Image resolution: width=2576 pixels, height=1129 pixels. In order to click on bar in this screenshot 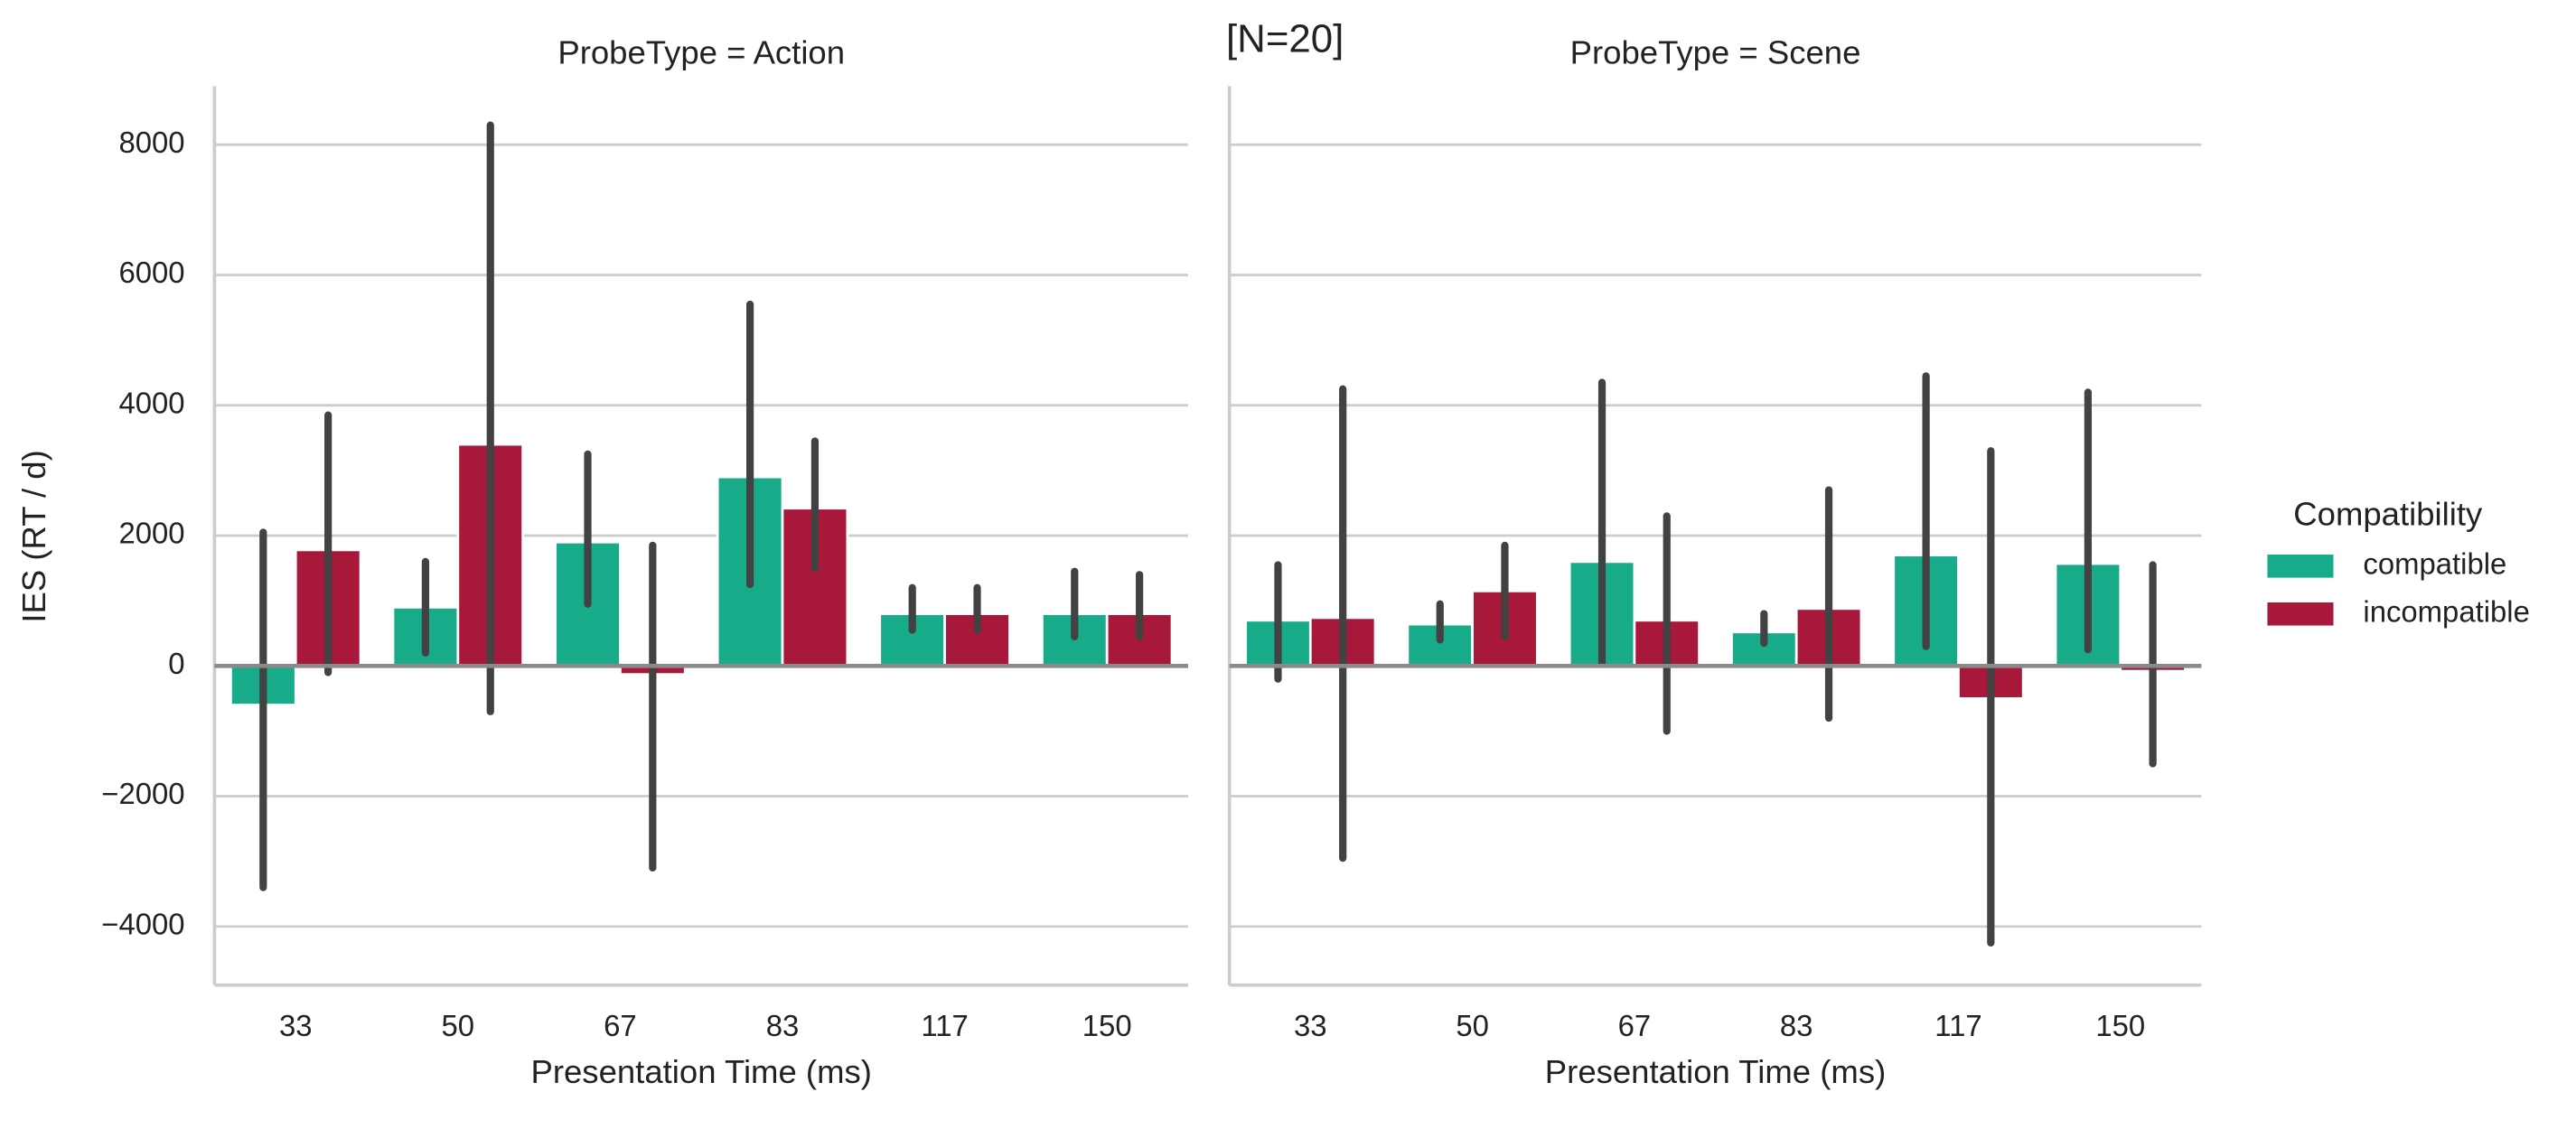, I will do `click(912, 639)`.